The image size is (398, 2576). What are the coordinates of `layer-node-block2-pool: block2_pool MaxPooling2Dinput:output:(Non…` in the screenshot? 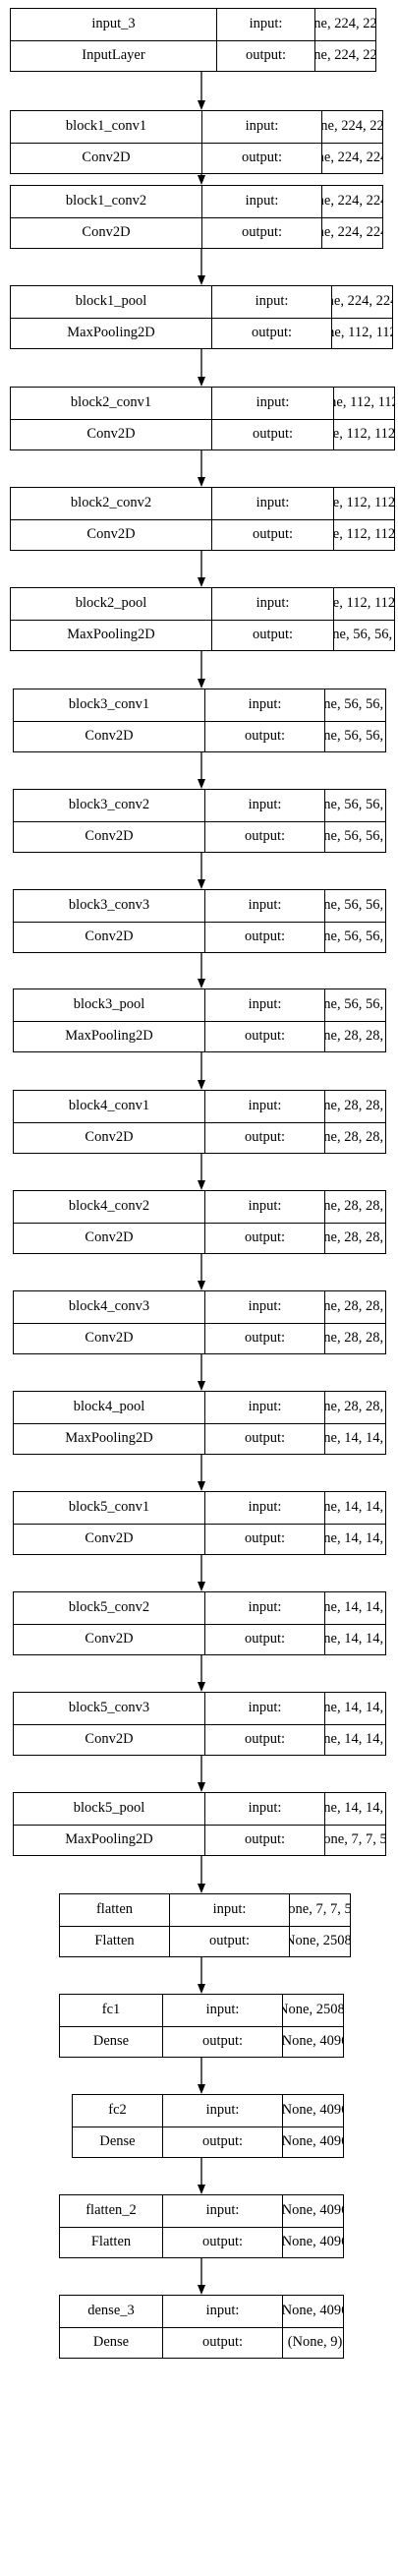 It's located at (202, 619).